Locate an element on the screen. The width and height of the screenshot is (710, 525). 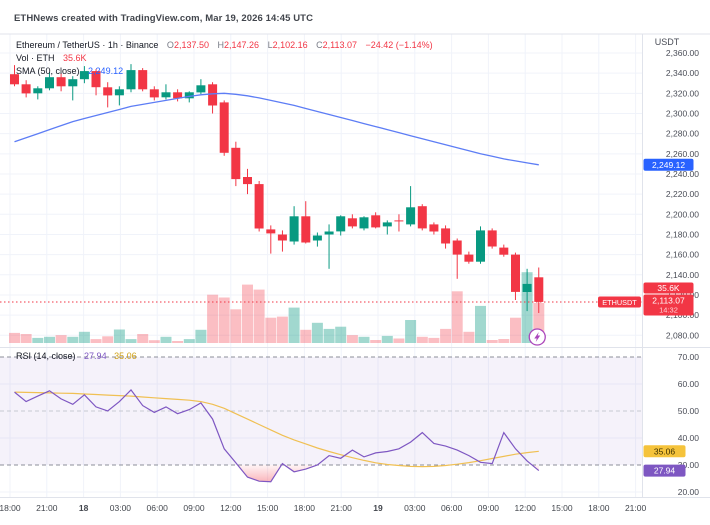
symbol-price-tag: ETHUSDT is located at coordinates (619, 302).